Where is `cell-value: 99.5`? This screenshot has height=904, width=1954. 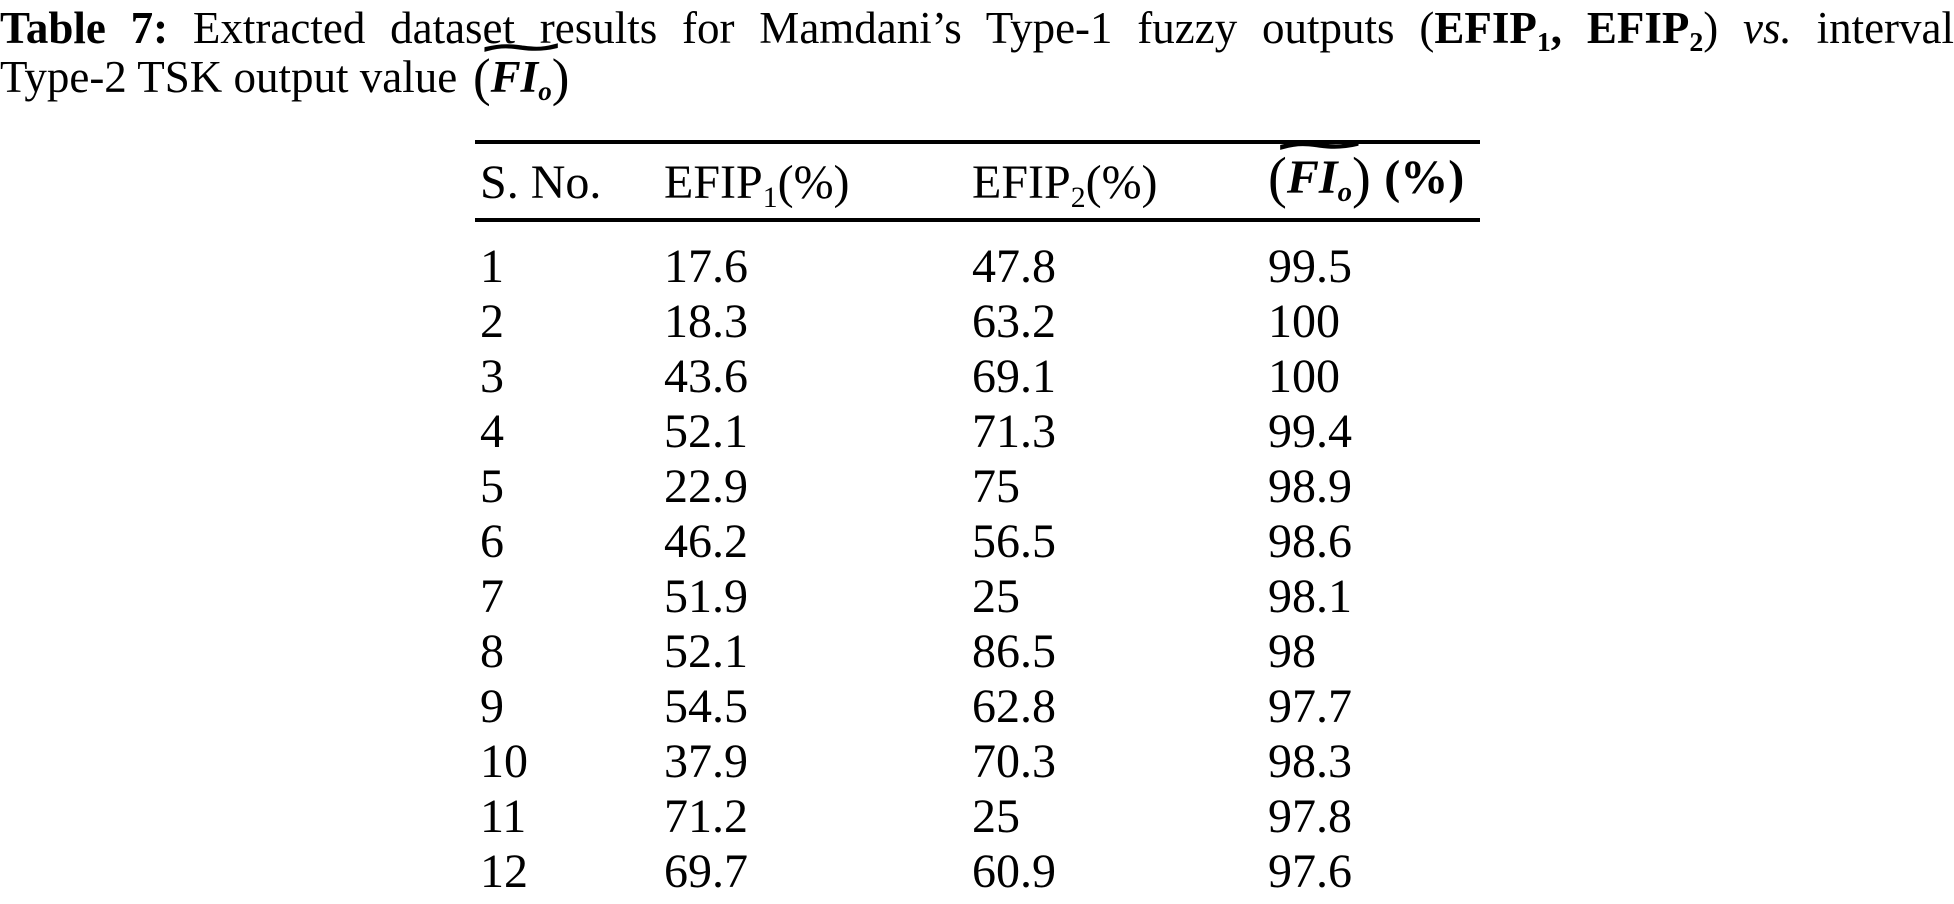 cell-value: 99.5 is located at coordinates (1310, 267).